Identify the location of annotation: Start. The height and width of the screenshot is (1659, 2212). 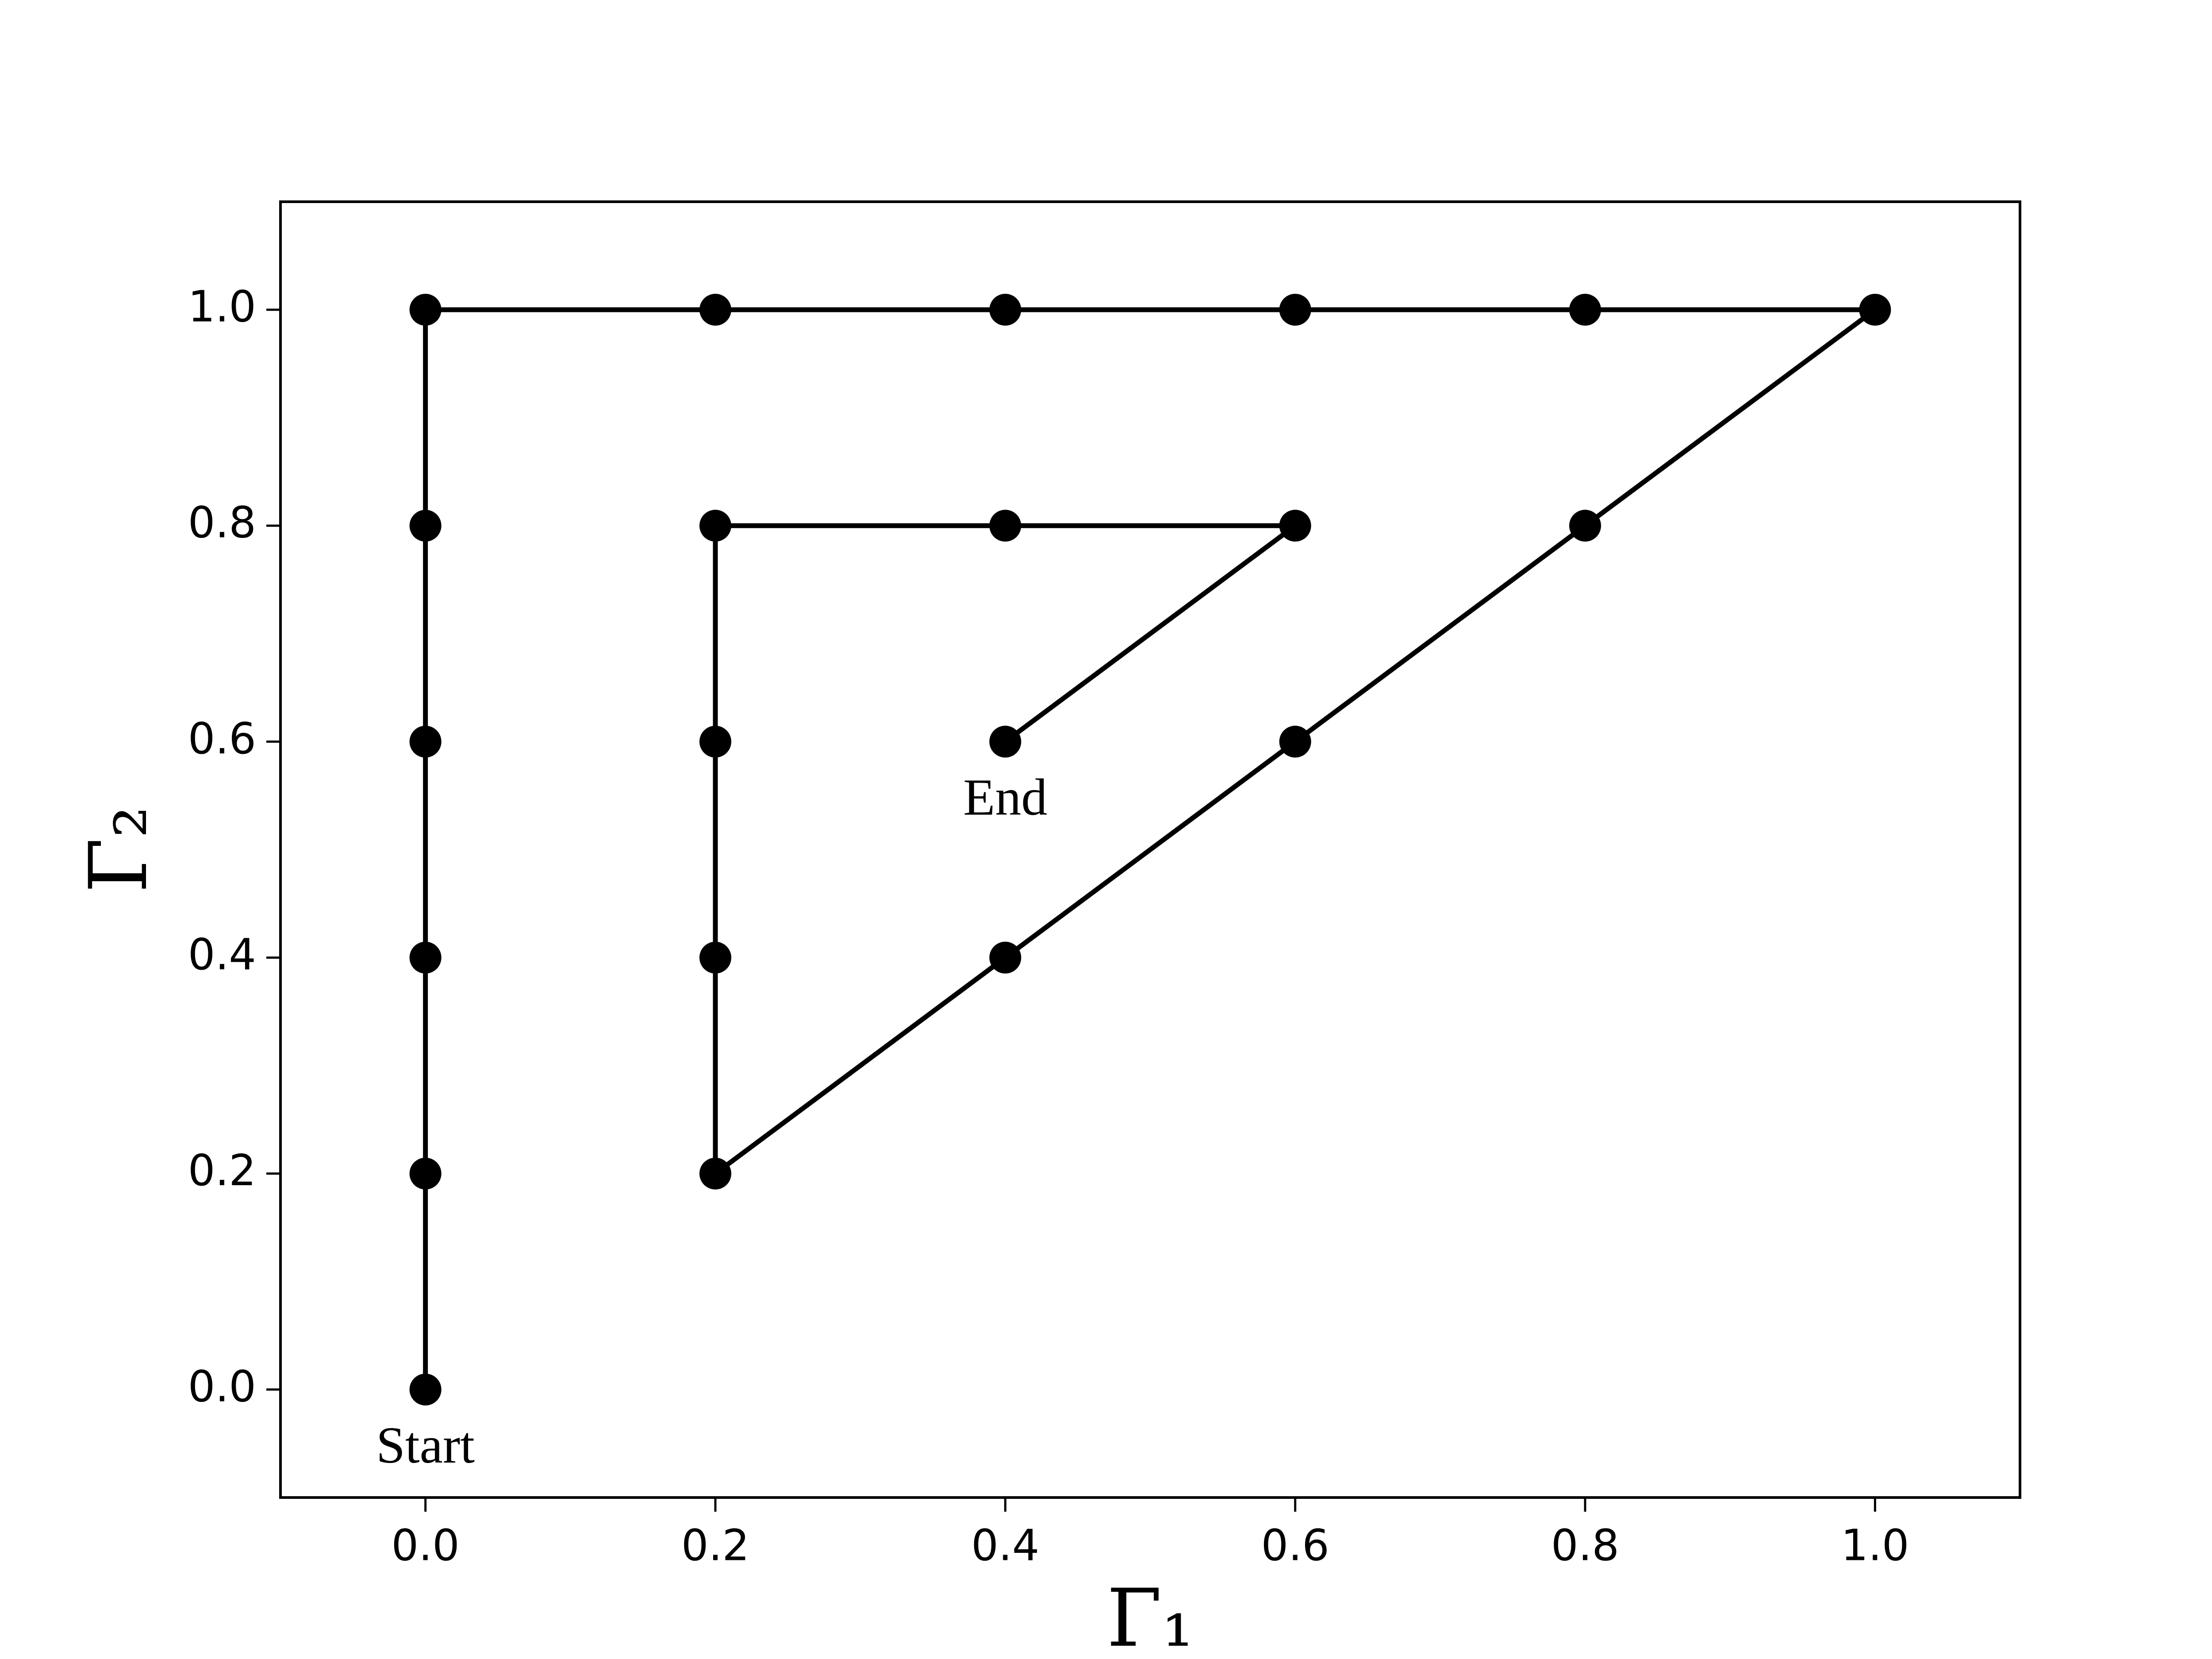
(425, 1445).